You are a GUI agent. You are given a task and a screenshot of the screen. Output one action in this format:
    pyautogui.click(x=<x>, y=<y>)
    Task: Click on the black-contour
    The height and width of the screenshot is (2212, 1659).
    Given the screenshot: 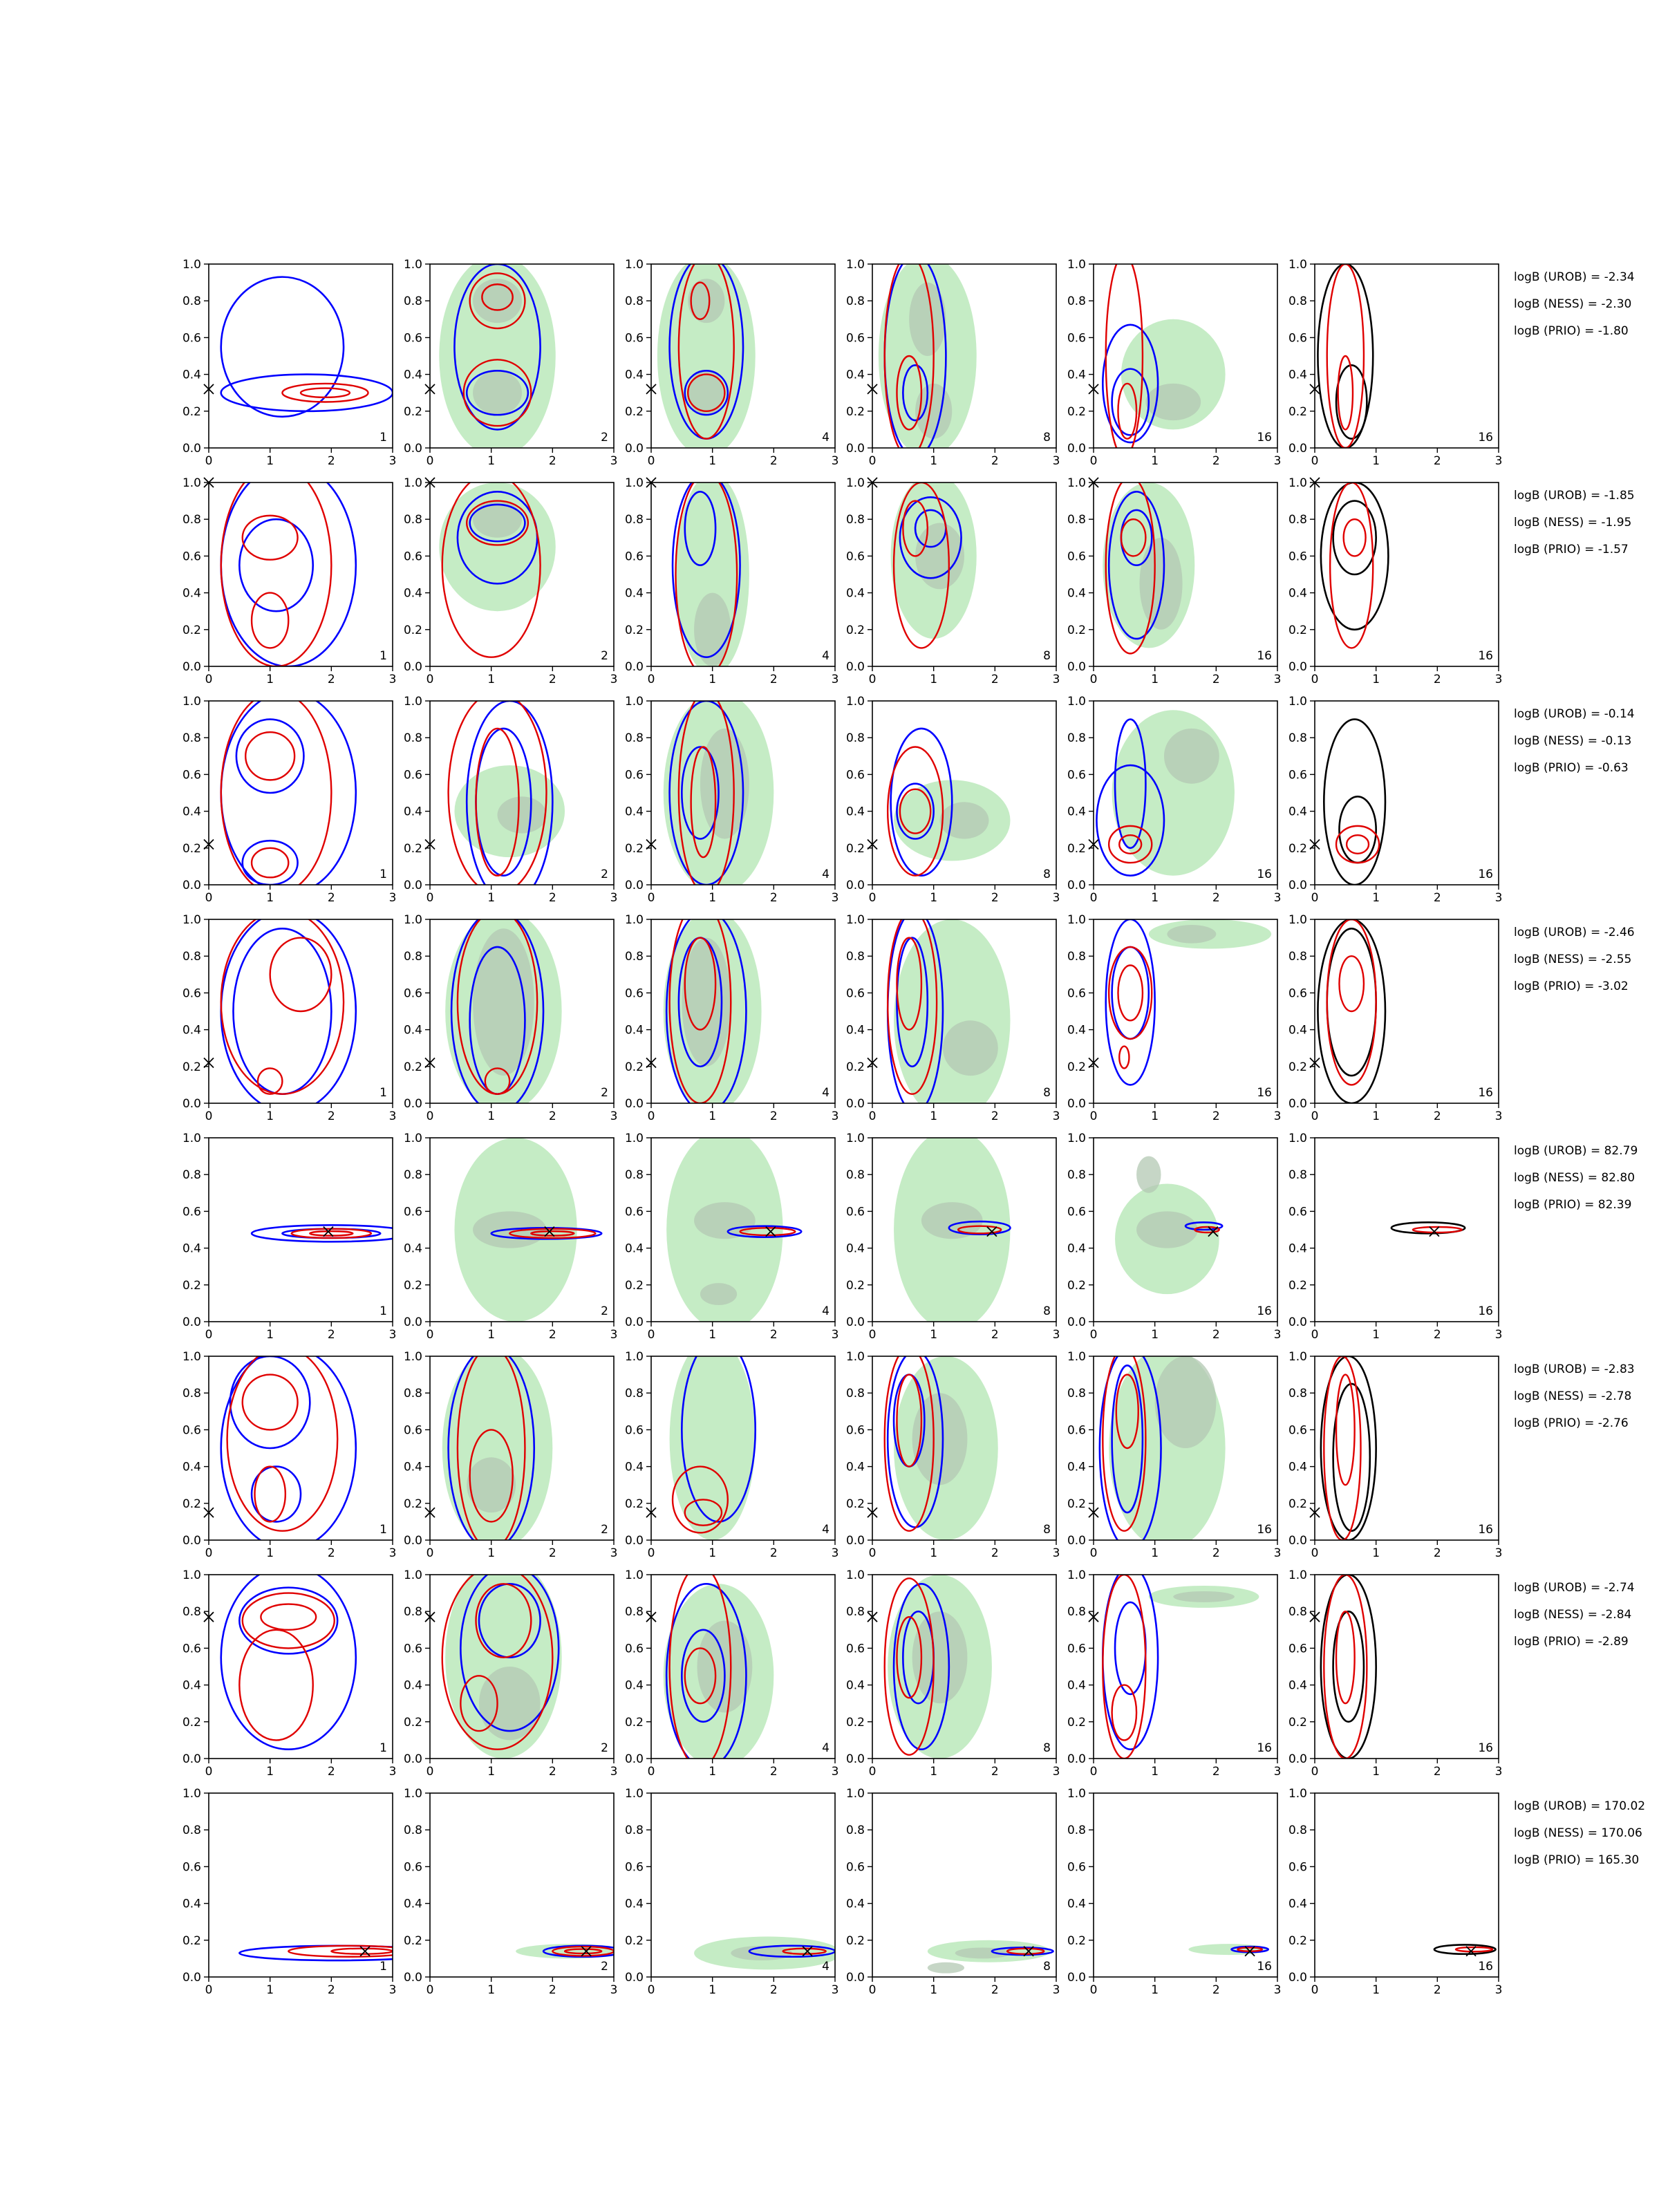 What is the action you would take?
    pyautogui.click(x=1352, y=1011)
    